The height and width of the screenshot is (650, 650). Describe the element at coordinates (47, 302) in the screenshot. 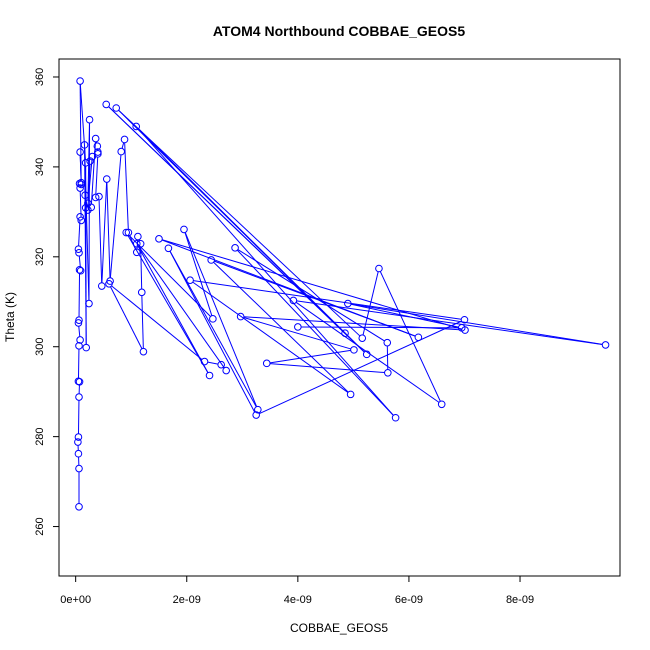

I see `y-axis: 260 280 300 320 340 360` at that location.